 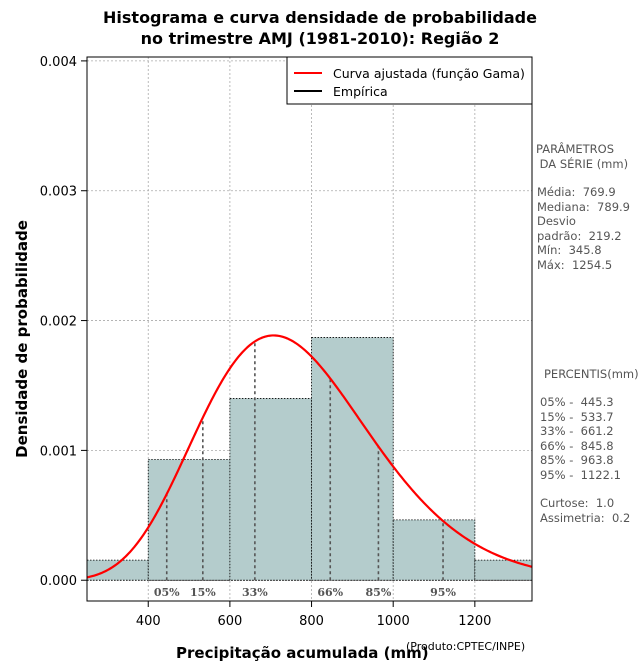 What do you see at coordinates (474, 621) in the screenshot?
I see `x-tick-label: 1200` at bounding box center [474, 621].